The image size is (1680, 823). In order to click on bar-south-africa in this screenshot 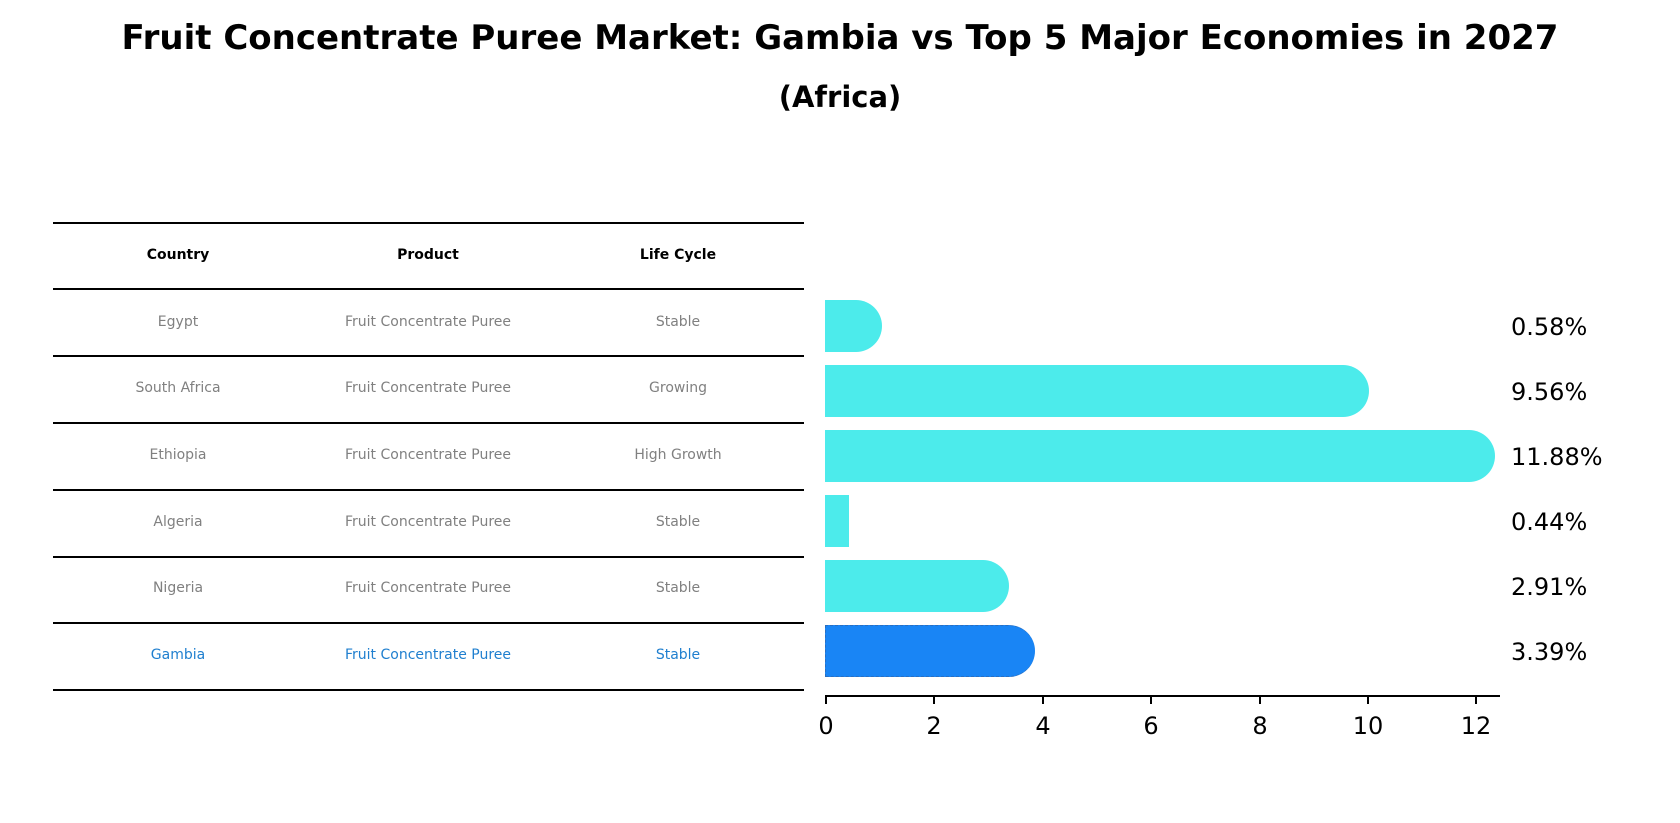, I will do `click(1097, 391)`.